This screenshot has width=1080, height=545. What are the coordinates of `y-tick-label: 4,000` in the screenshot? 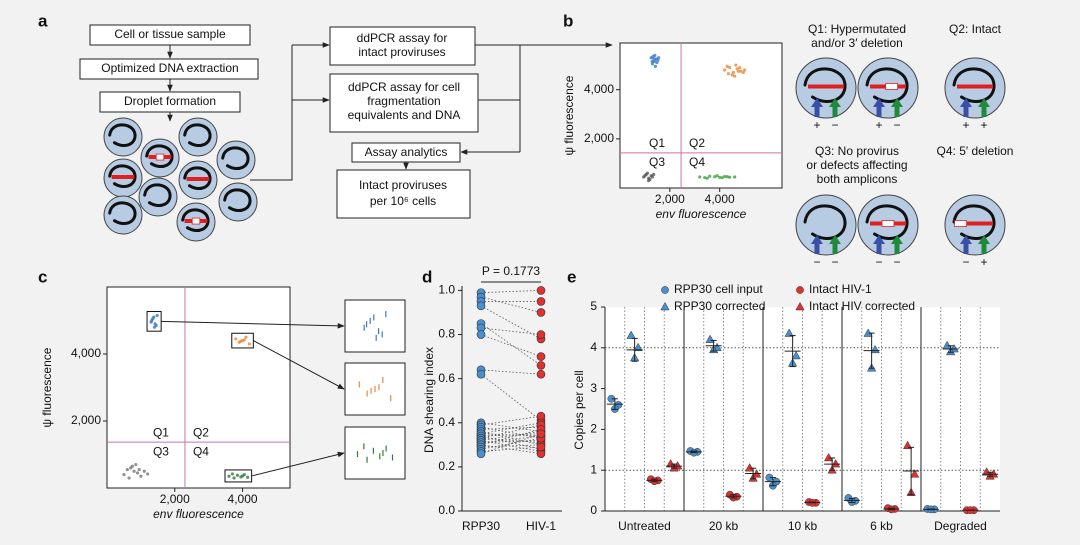 It's located at (86, 353).